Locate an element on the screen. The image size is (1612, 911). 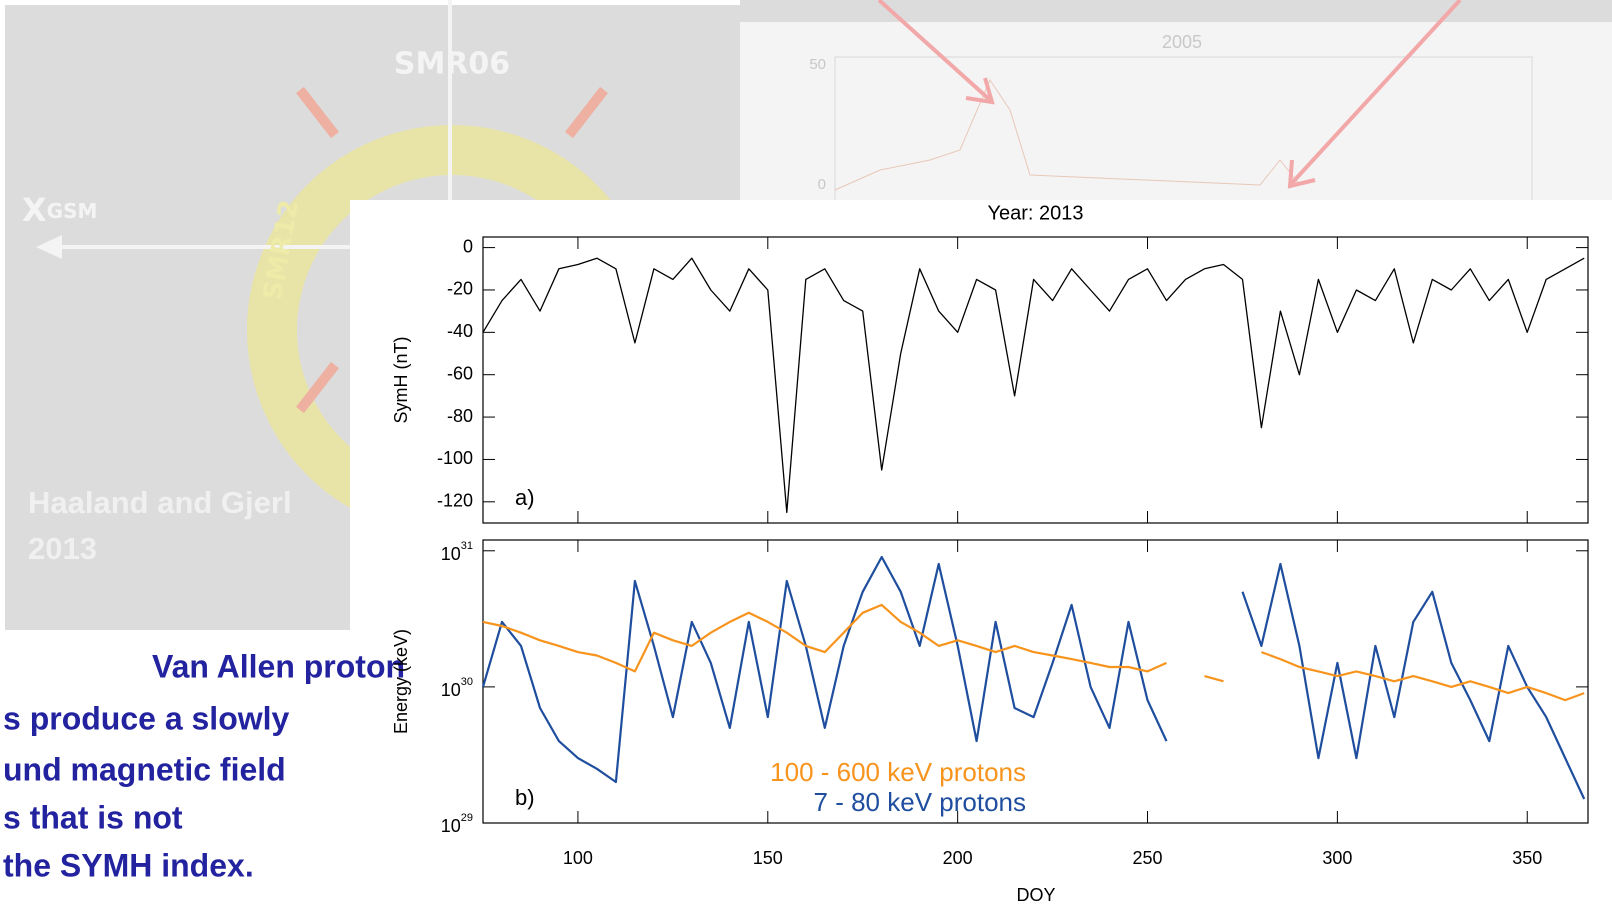
y-tick-label: -80 is located at coordinates (460, 416).